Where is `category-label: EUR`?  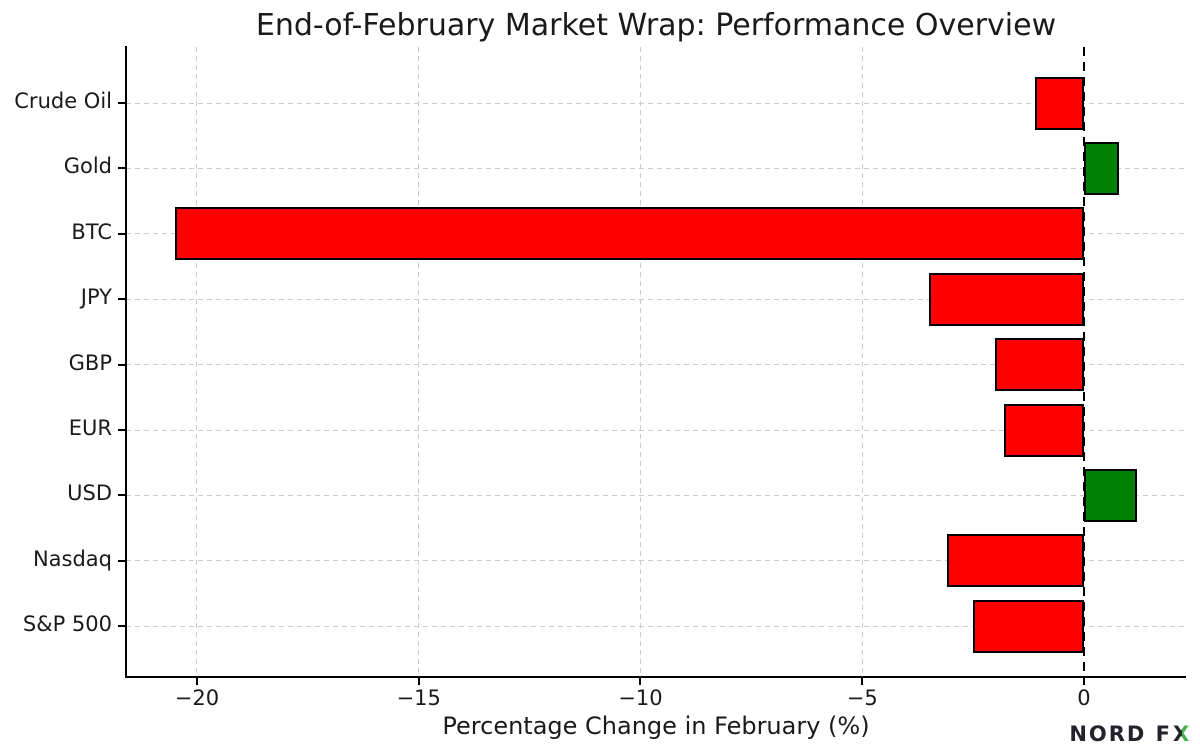
category-label: EUR is located at coordinates (90, 428).